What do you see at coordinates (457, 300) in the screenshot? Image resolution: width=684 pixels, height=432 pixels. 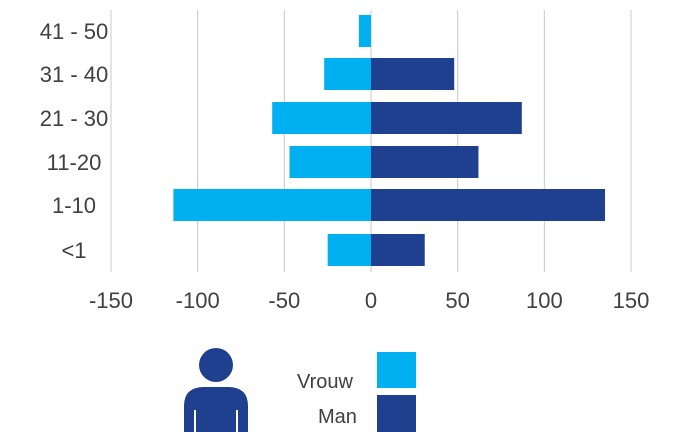 I see `x-tick-label: 50` at bounding box center [457, 300].